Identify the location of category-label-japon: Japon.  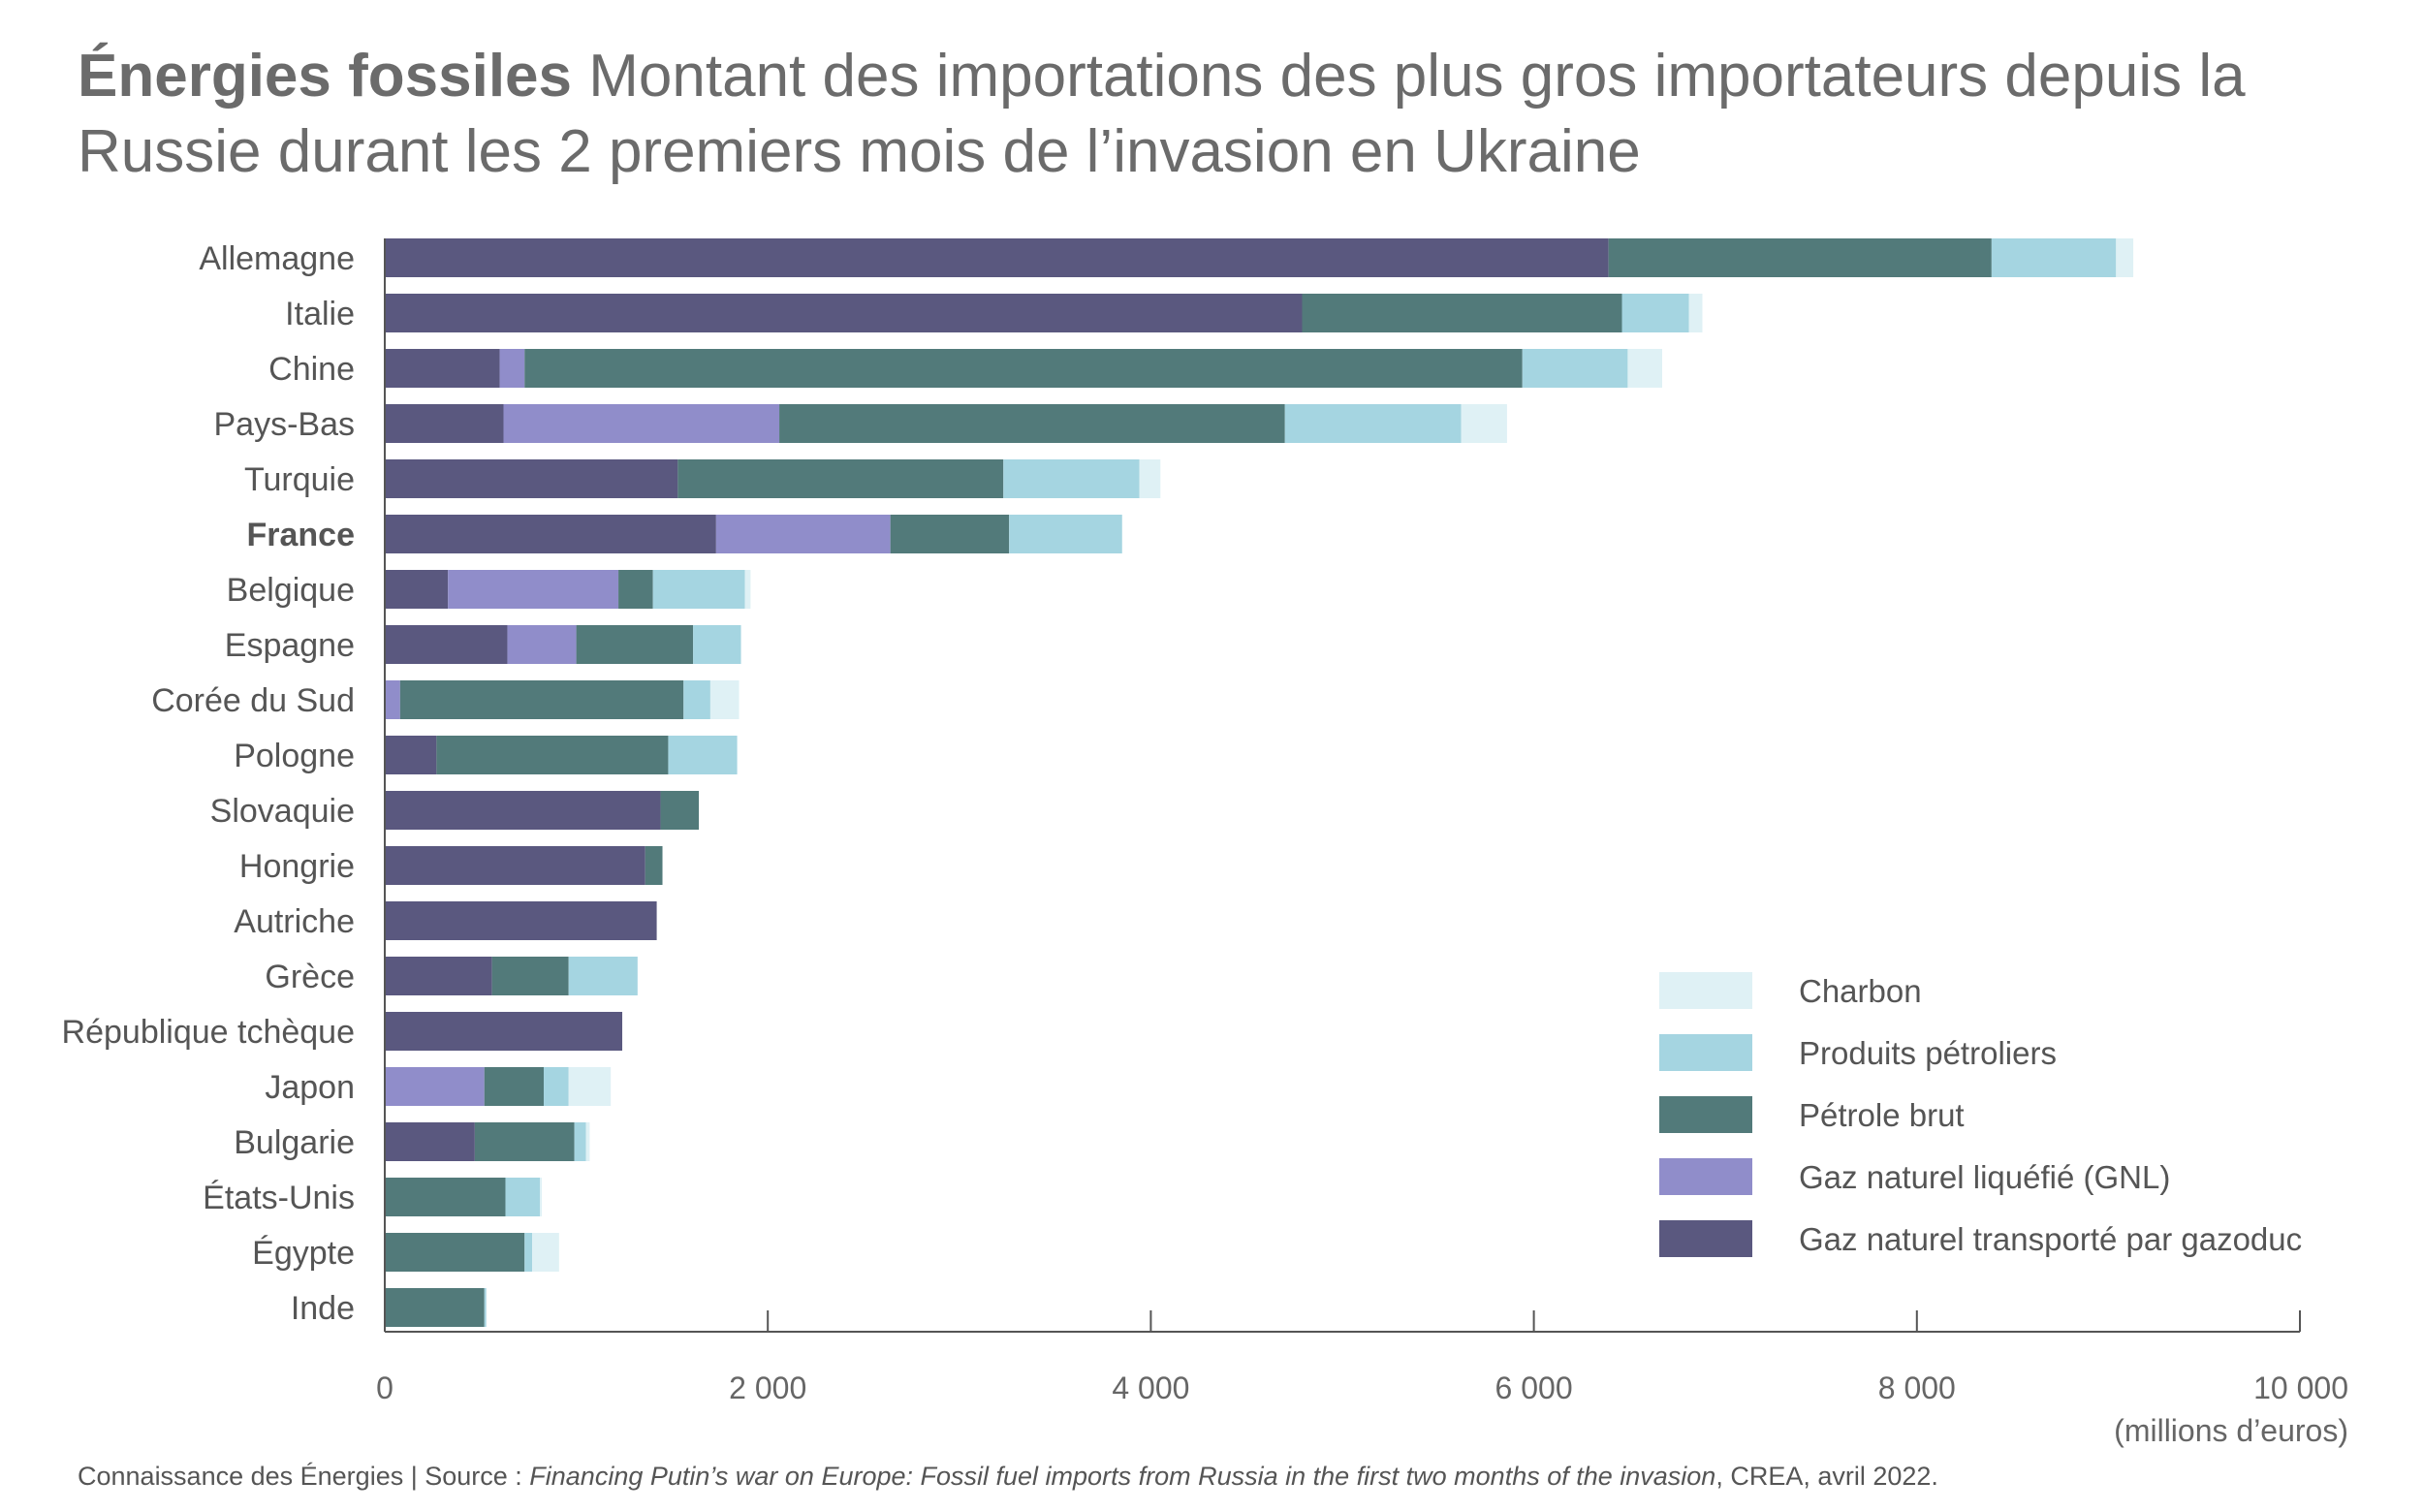
(310, 1087).